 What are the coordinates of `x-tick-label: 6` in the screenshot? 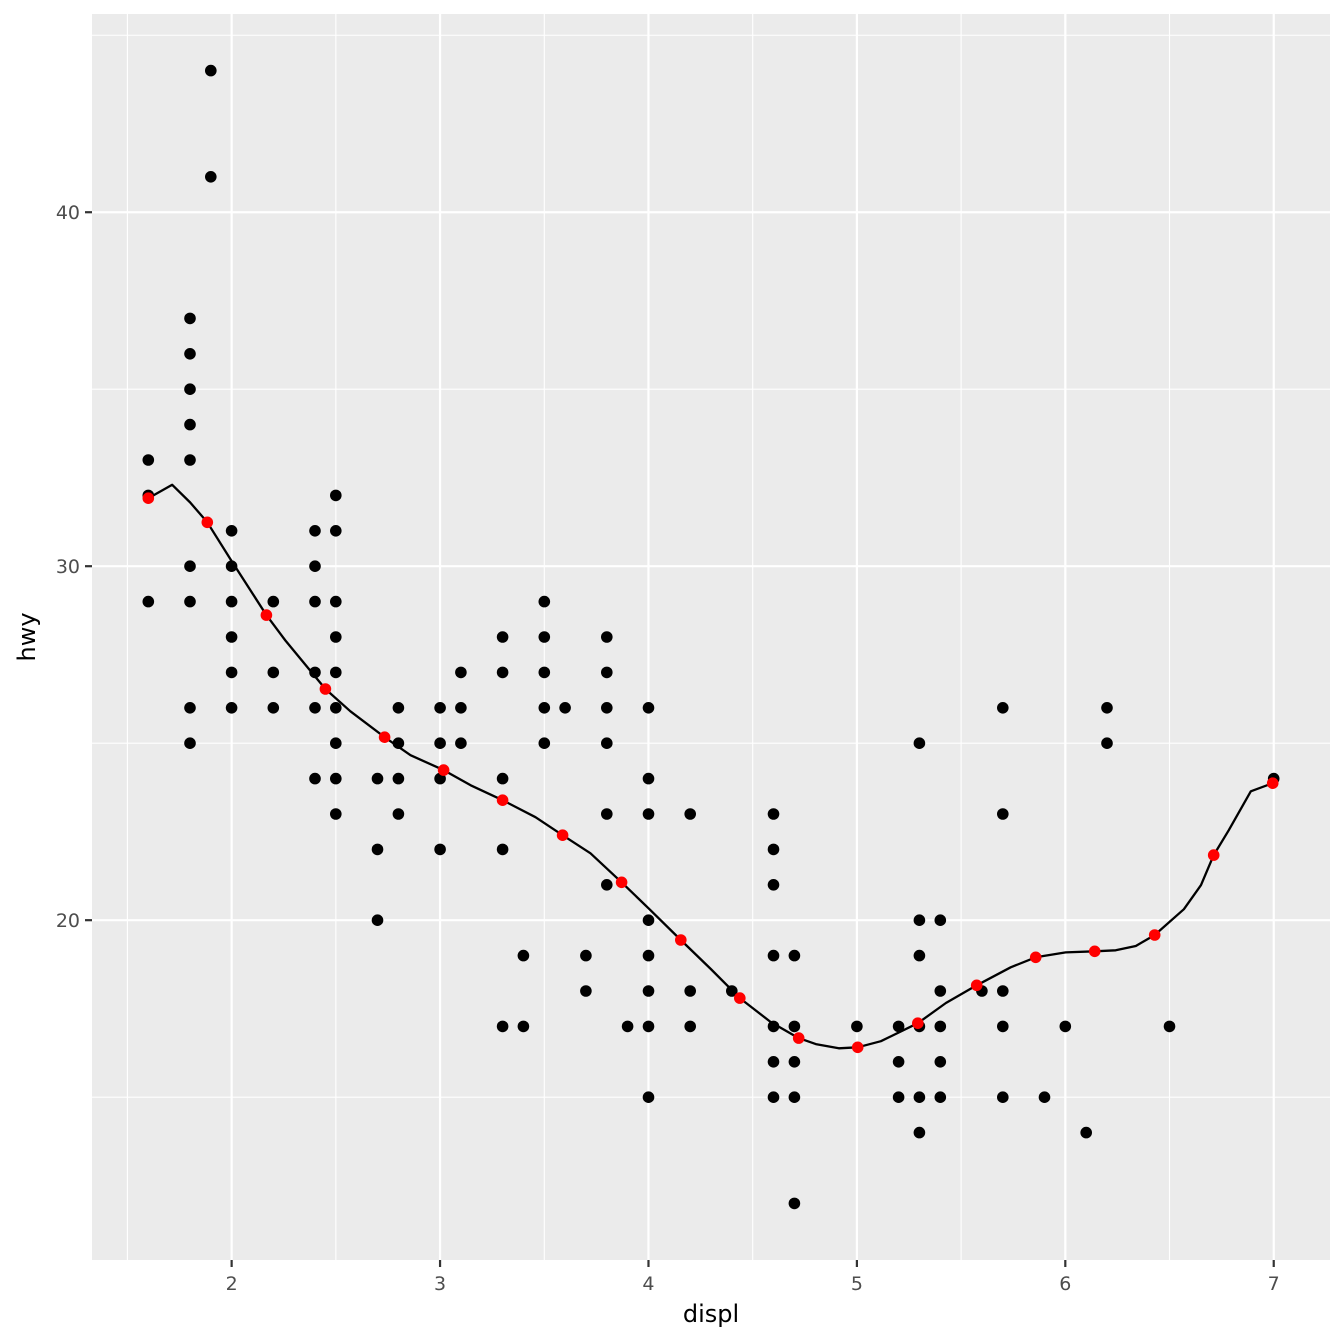 It's located at (1065, 1284).